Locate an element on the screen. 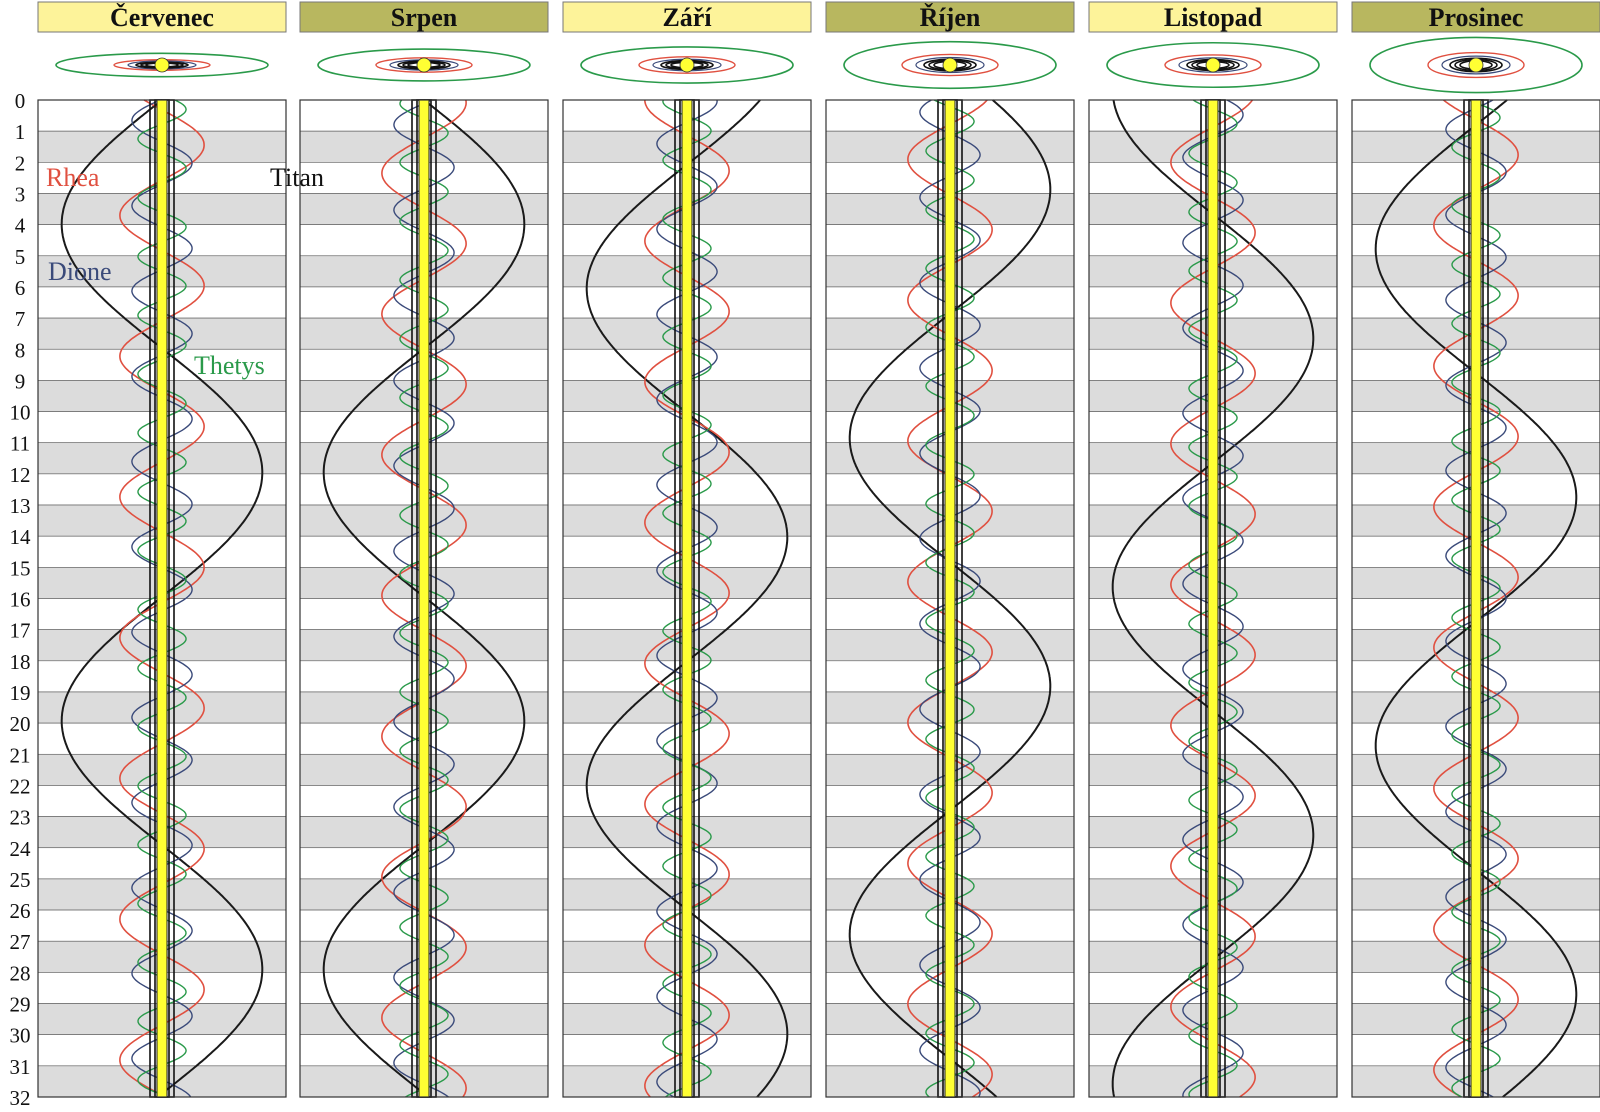 This screenshot has height=1112, width=1600. day-tick-label: 17 is located at coordinates (20, 631).